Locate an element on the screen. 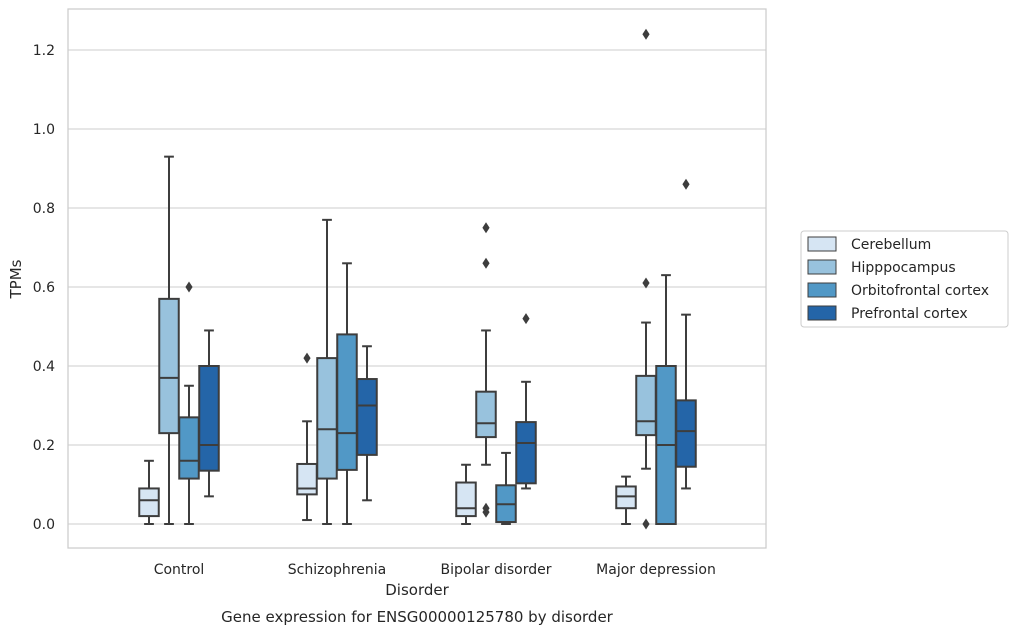  y-tick-label: 1.2 is located at coordinates (44, 51).